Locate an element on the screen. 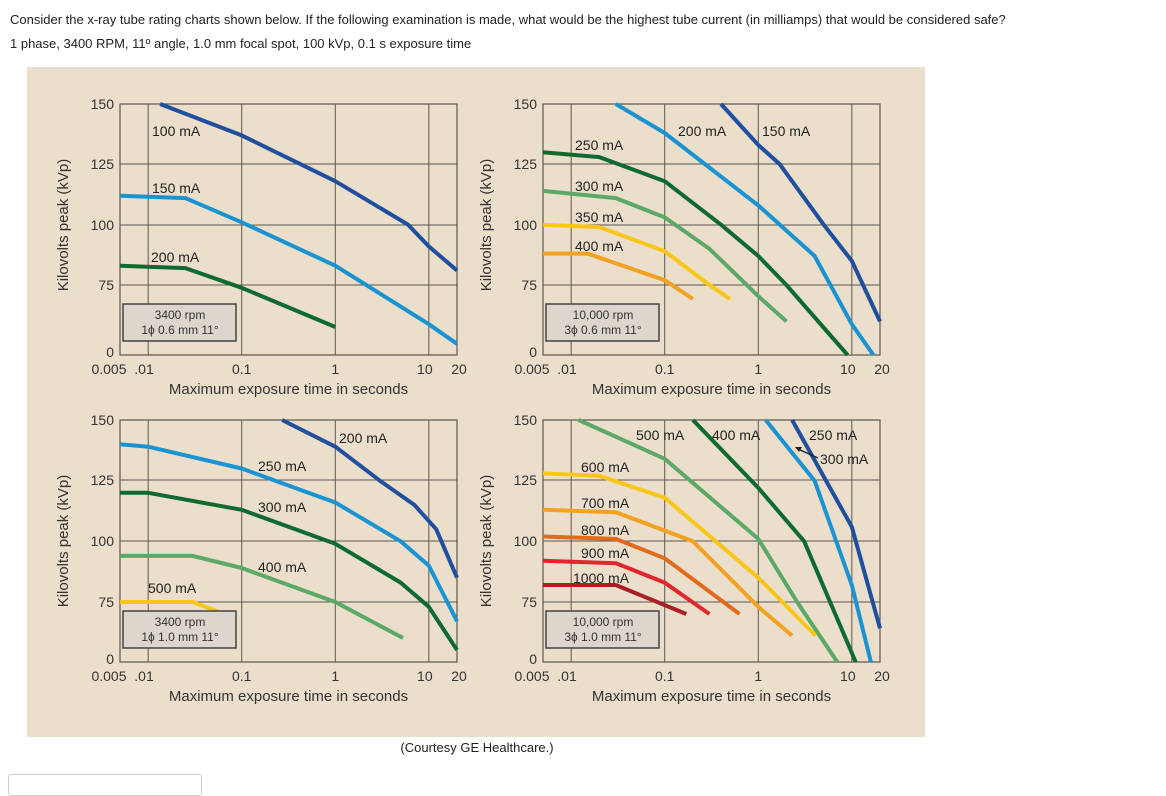  series-line-100ma is located at coordinates (309, 187).